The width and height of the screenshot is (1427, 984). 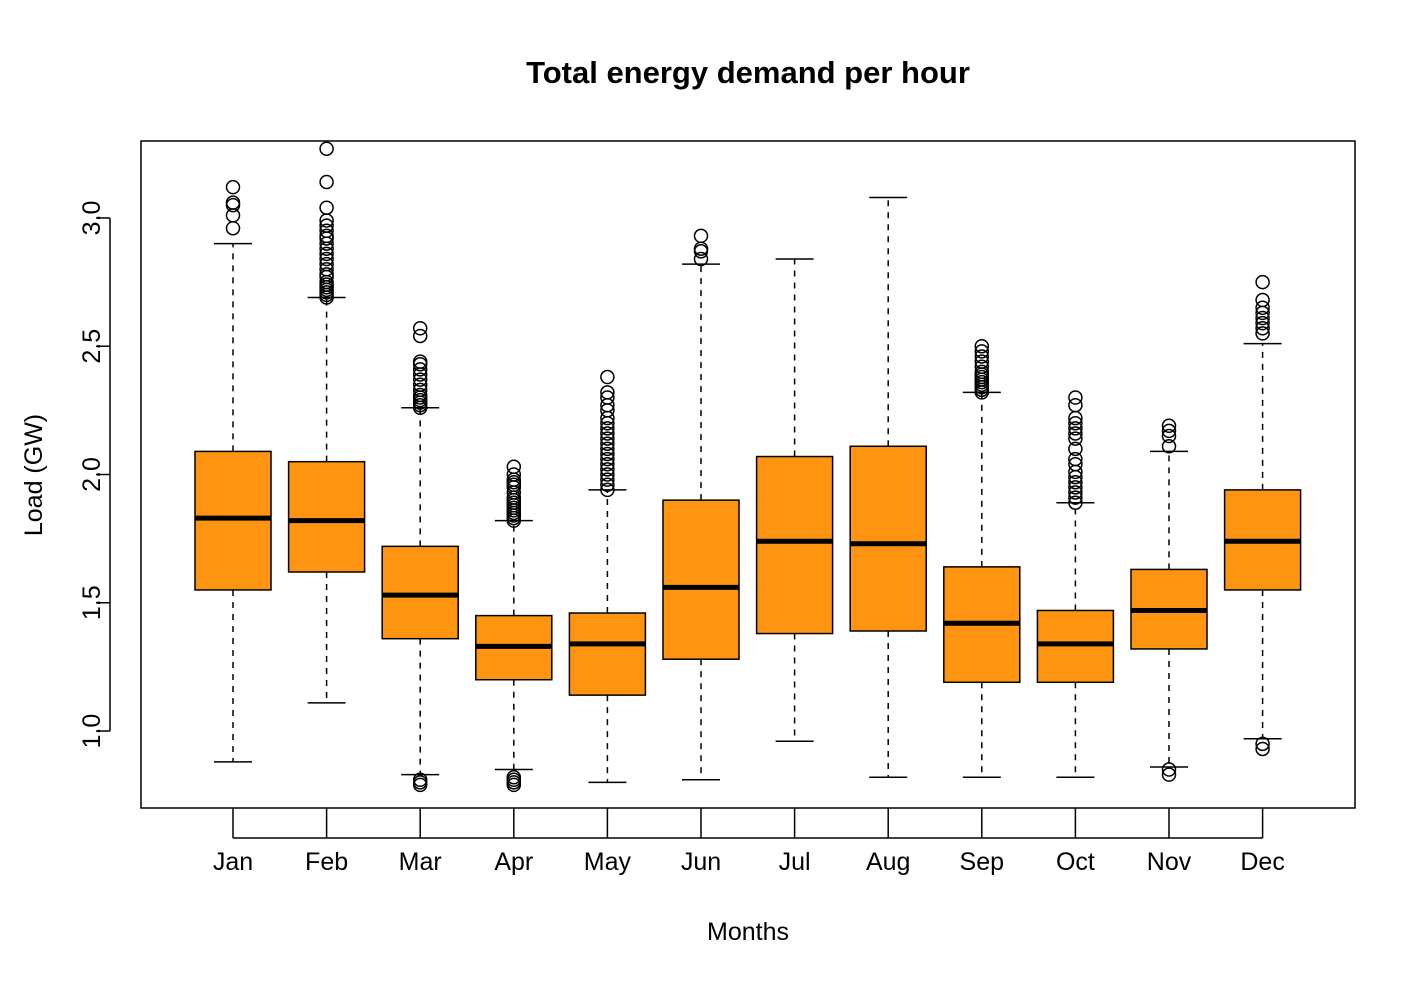 What do you see at coordinates (420, 862) in the screenshot?
I see `x-tick-label: Mar` at bounding box center [420, 862].